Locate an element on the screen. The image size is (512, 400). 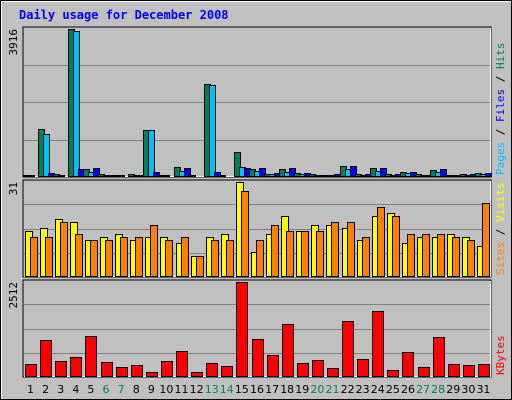
x-tick-label-day-2: 2 is located at coordinates (45, 389).